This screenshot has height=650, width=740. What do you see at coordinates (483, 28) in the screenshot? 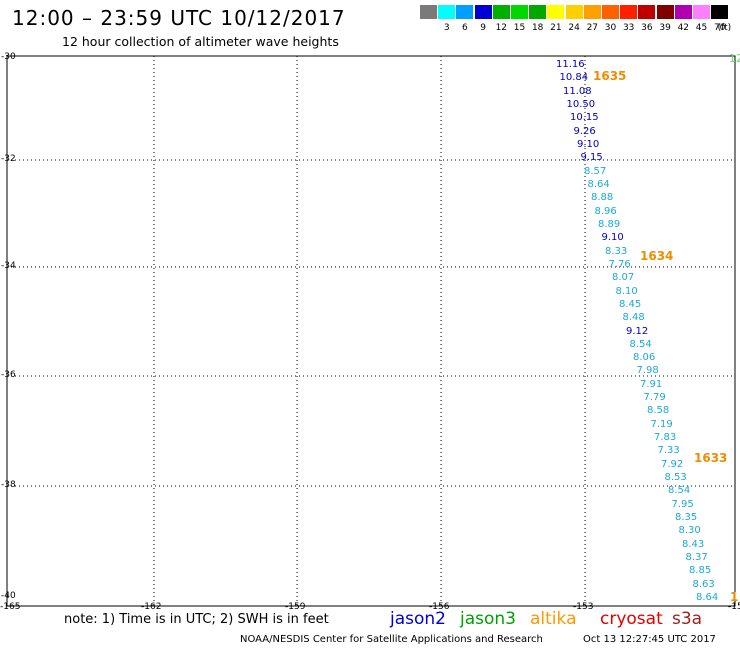
I see `legend-label: 9` at bounding box center [483, 28].